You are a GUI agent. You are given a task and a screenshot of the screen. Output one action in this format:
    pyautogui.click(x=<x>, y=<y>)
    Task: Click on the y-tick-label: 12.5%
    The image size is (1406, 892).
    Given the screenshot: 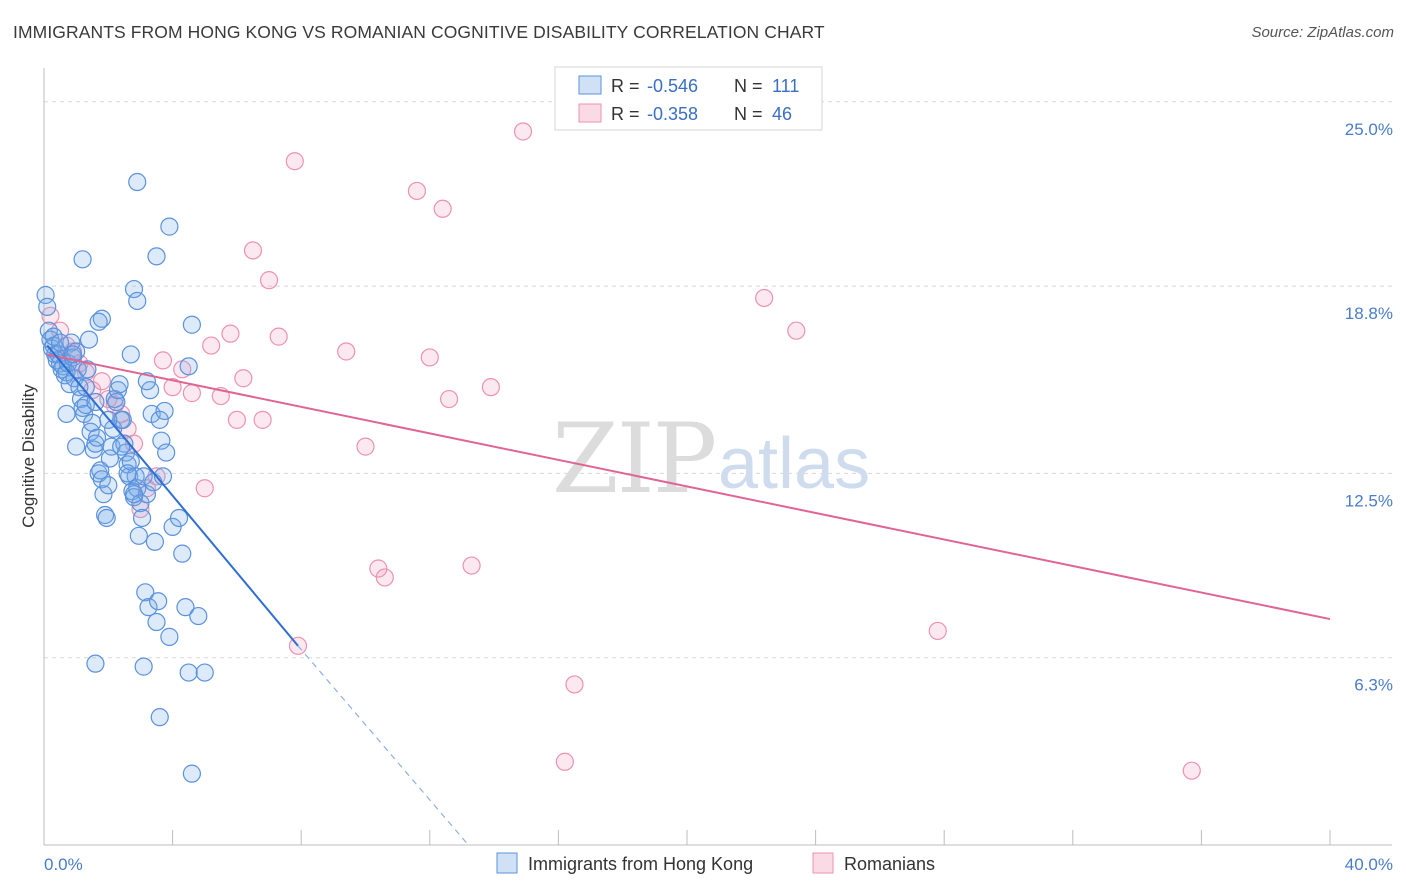 What is the action you would take?
    pyautogui.click(x=1369, y=500)
    